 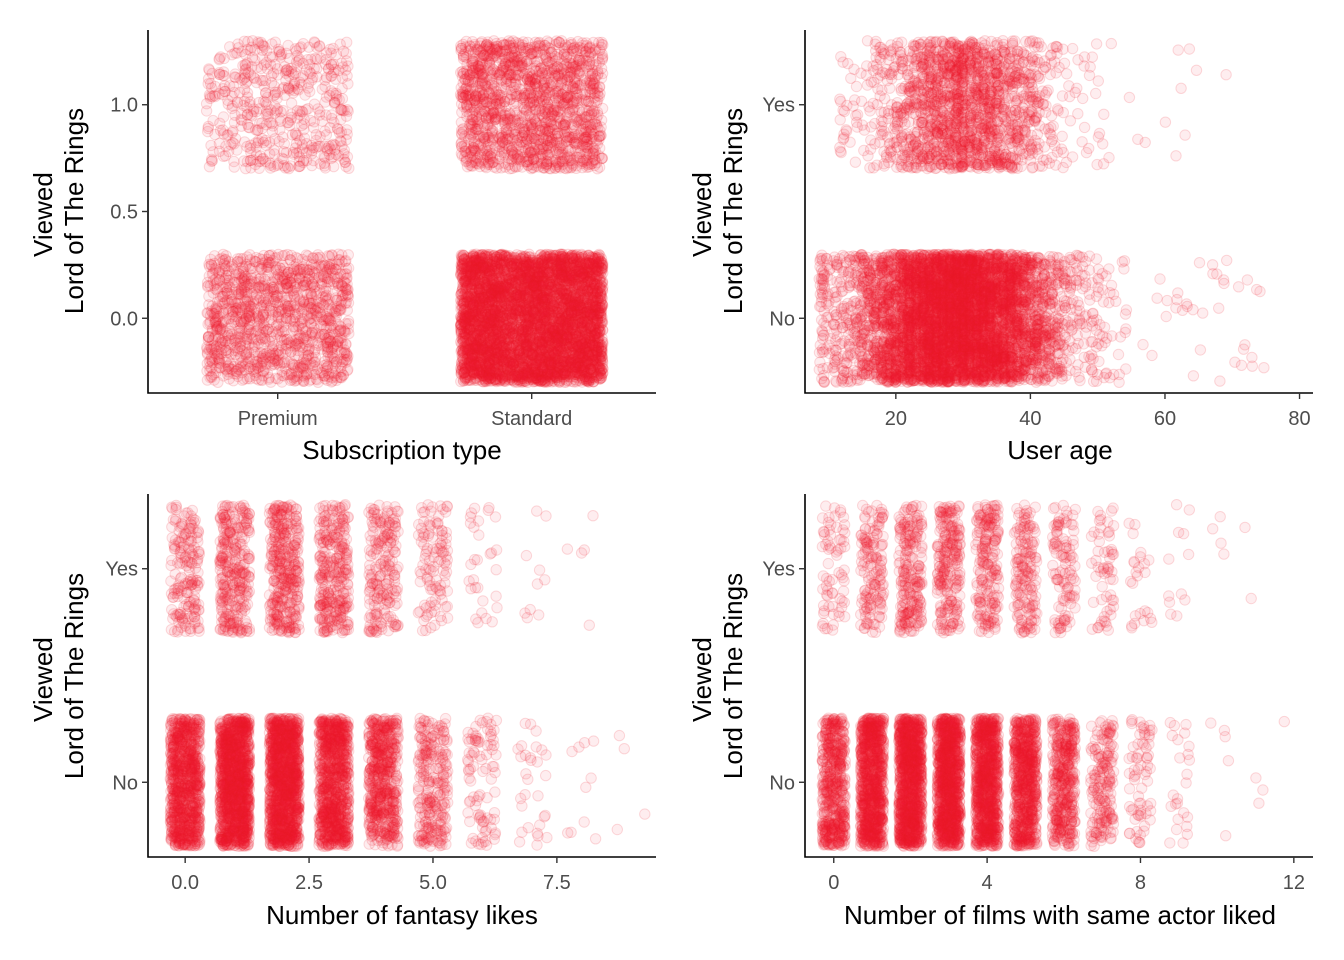 What do you see at coordinates (404, 212) in the screenshot?
I see `points-layer` at bounding box center [404, 212].